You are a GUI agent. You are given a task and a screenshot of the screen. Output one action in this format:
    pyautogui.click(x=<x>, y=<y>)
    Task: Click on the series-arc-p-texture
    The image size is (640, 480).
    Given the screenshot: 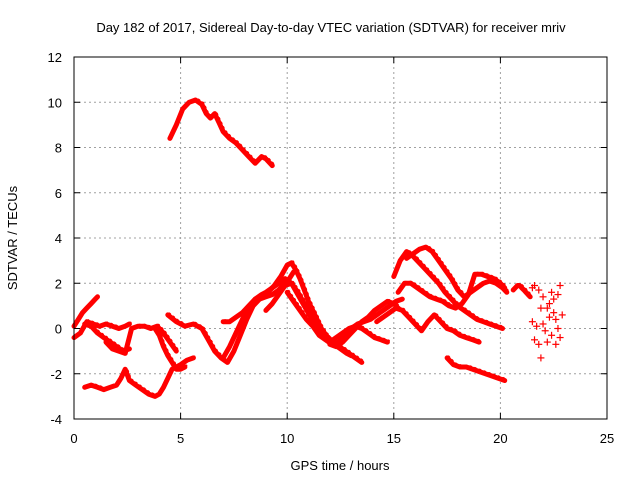 What is the action you would take?
    pyautogui.click(x=429, y=323)
    